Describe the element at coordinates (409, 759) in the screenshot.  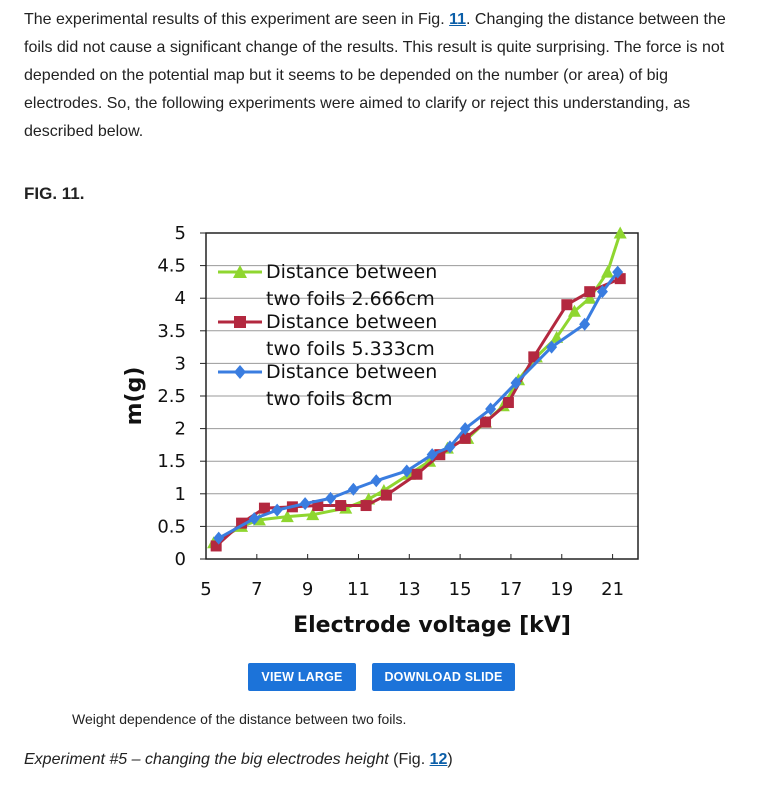
I see `experiment-paren-open: (Fig.` at that location.